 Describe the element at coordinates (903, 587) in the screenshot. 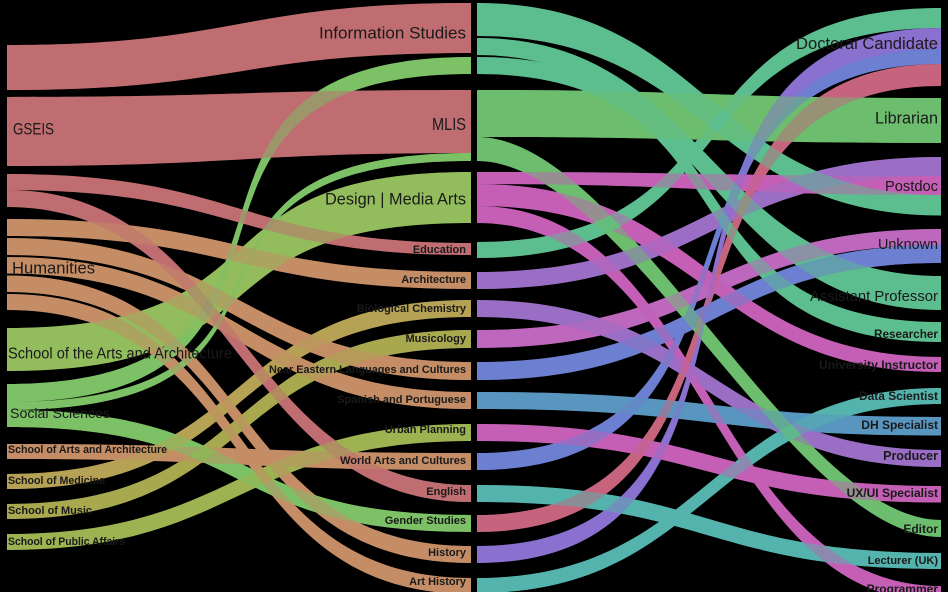

I see `svg-text: Programmer` at that location.